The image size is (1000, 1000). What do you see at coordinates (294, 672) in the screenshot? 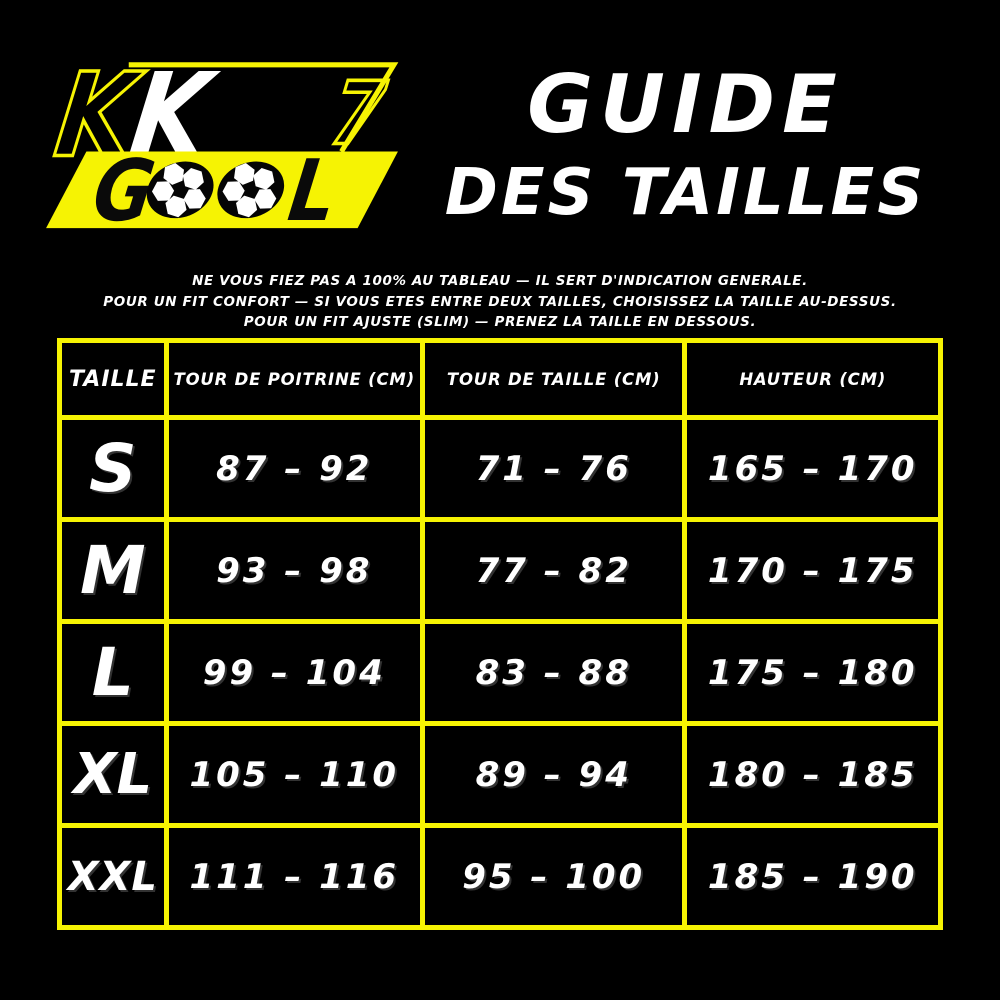
I see `chest-cell: 99 – 104` at bounding box center [294, 672].